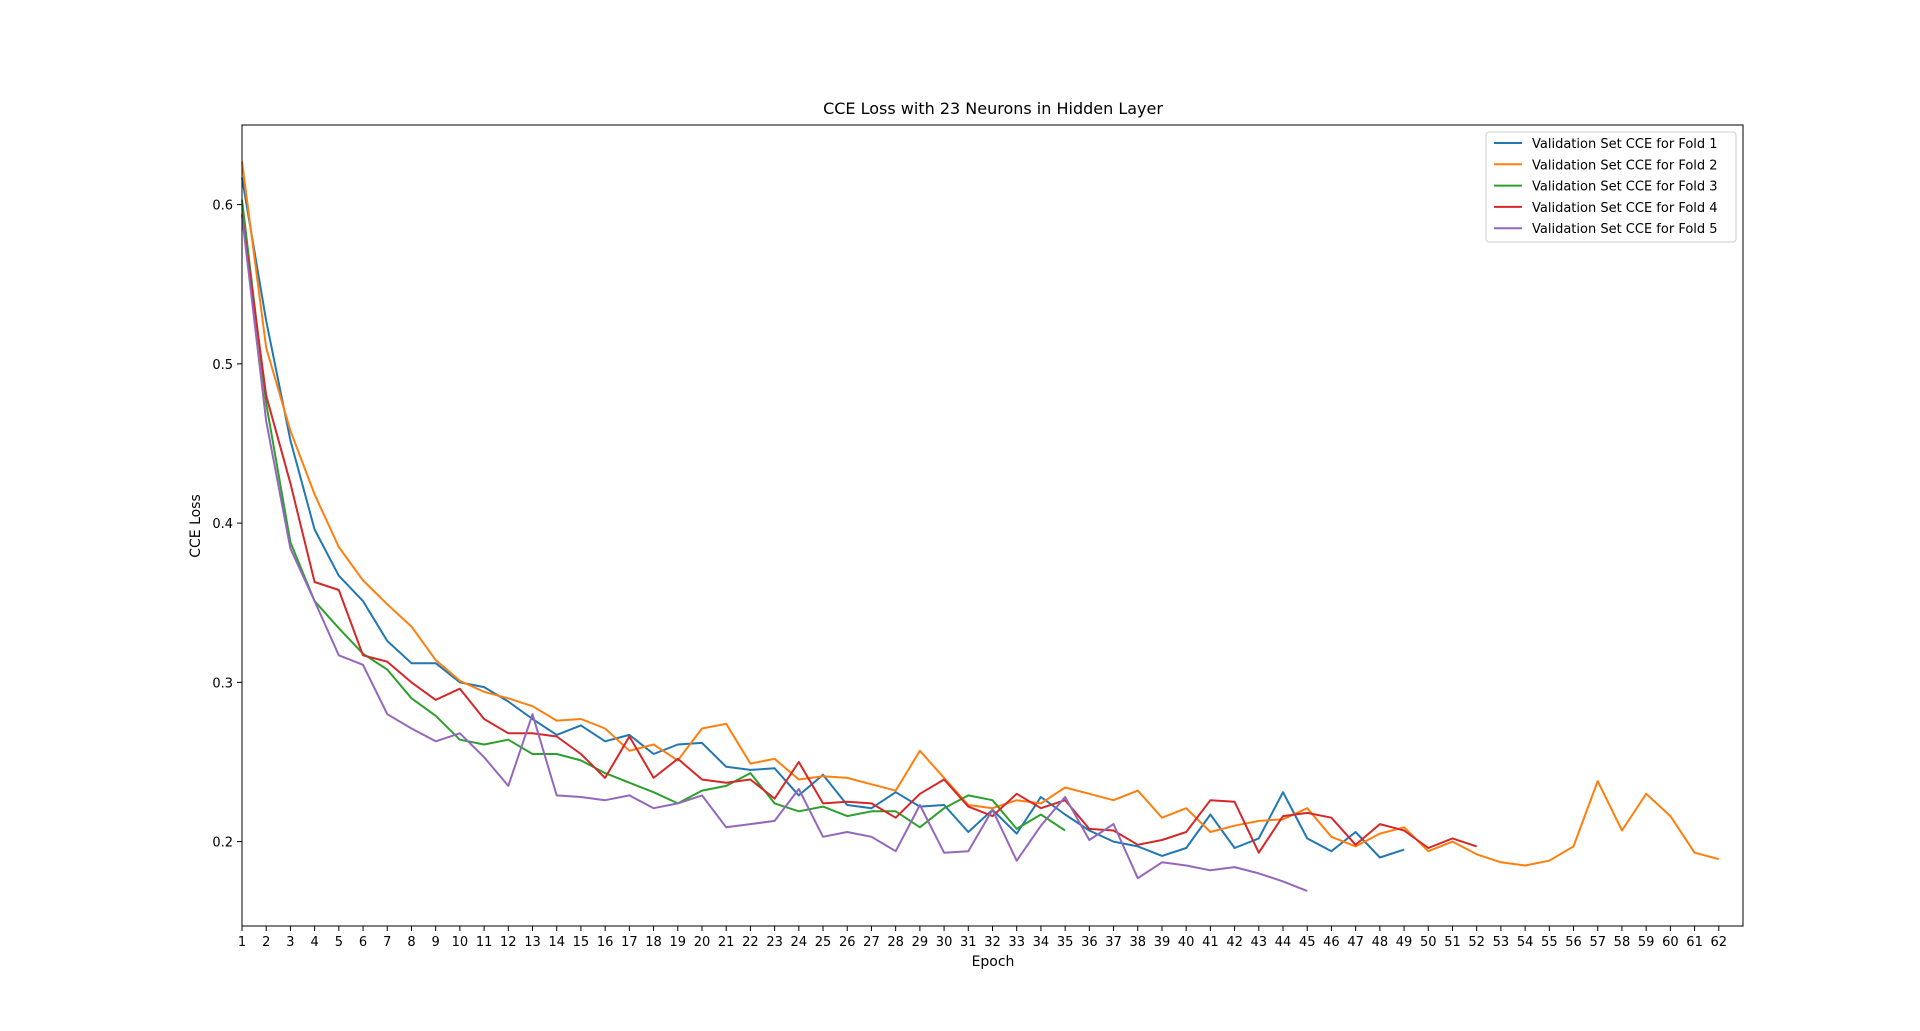 The width and height of the screenshot is (1920, 1031). What do you see at coordinates (290, 942) in the screenshot?
I see `x-tick-label: 3` at bounding box center [290, 942].